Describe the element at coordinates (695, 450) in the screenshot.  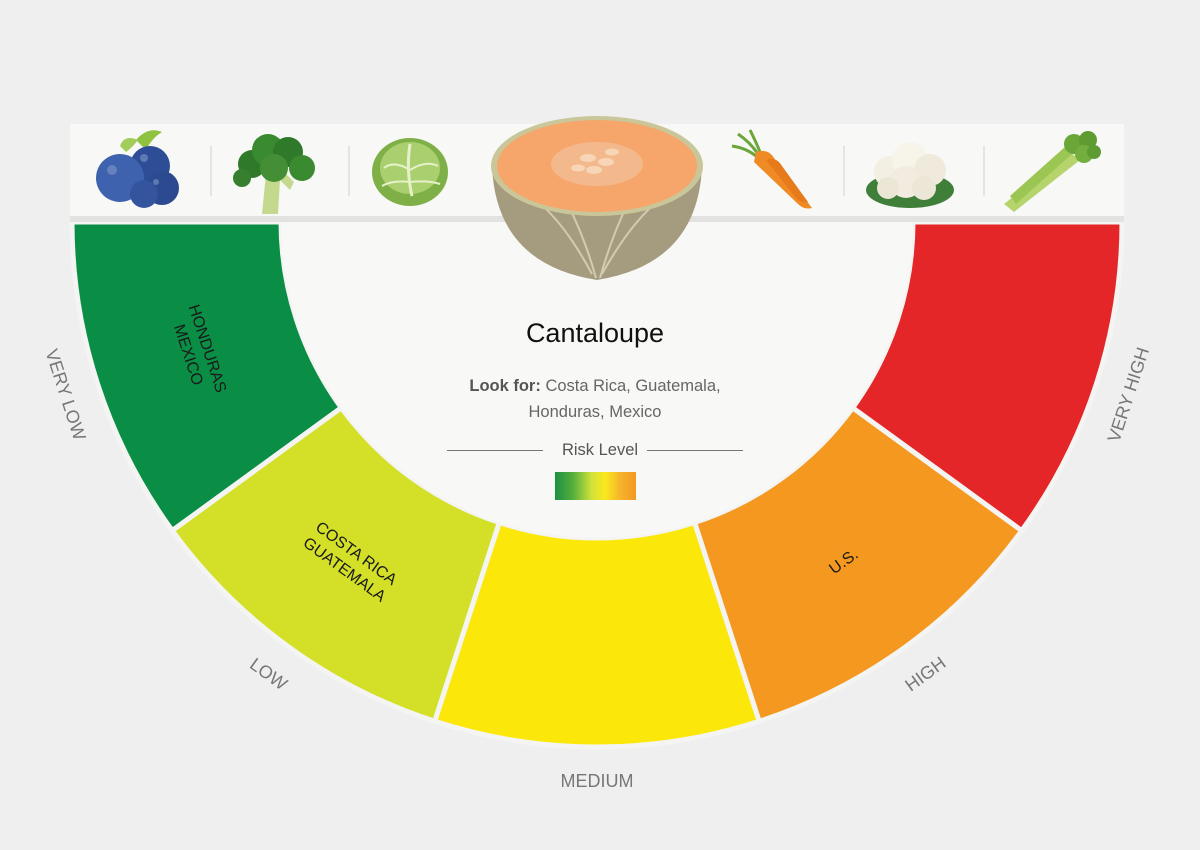
I see `risk-level-rule-right` at that location.